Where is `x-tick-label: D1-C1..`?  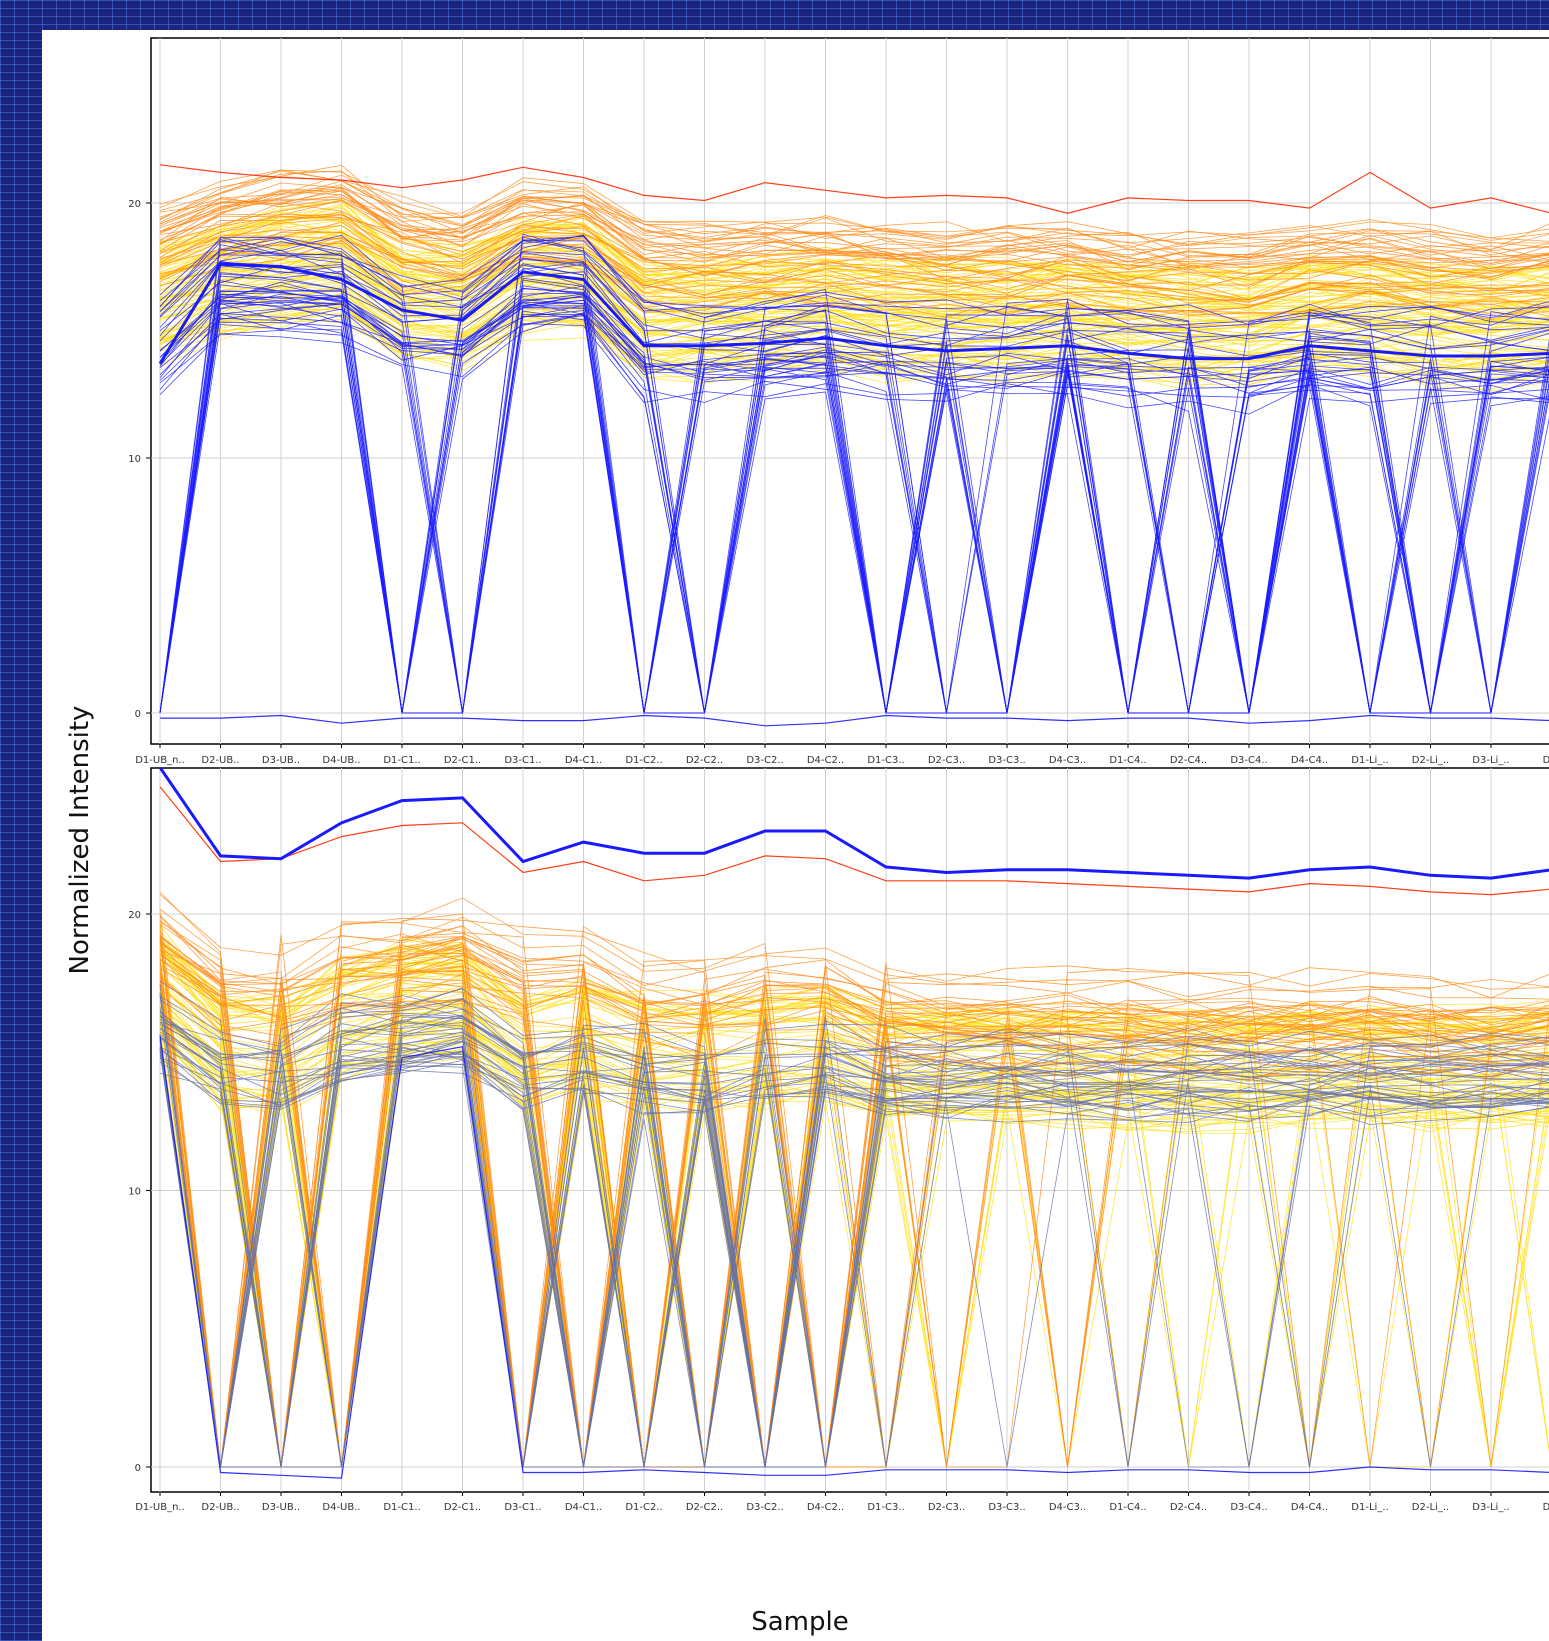
x-tick-label: D1-C1.. is located at coordinates (401, 760).